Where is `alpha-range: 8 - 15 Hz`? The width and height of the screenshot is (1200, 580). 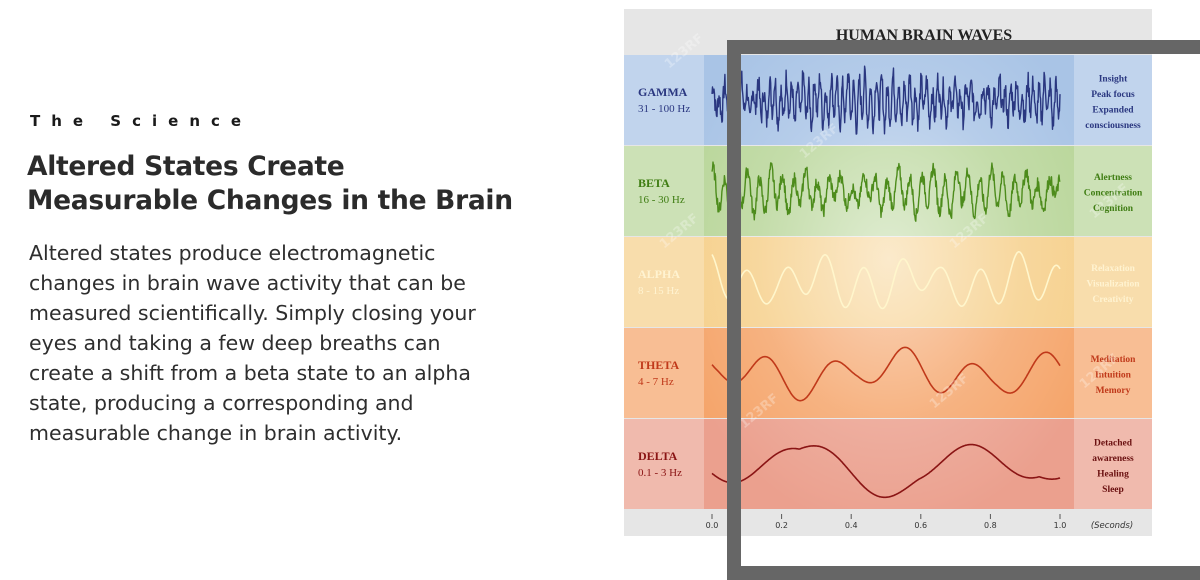 alpha-range: 8 - 15 Hz is located at coordinates (658, 291).